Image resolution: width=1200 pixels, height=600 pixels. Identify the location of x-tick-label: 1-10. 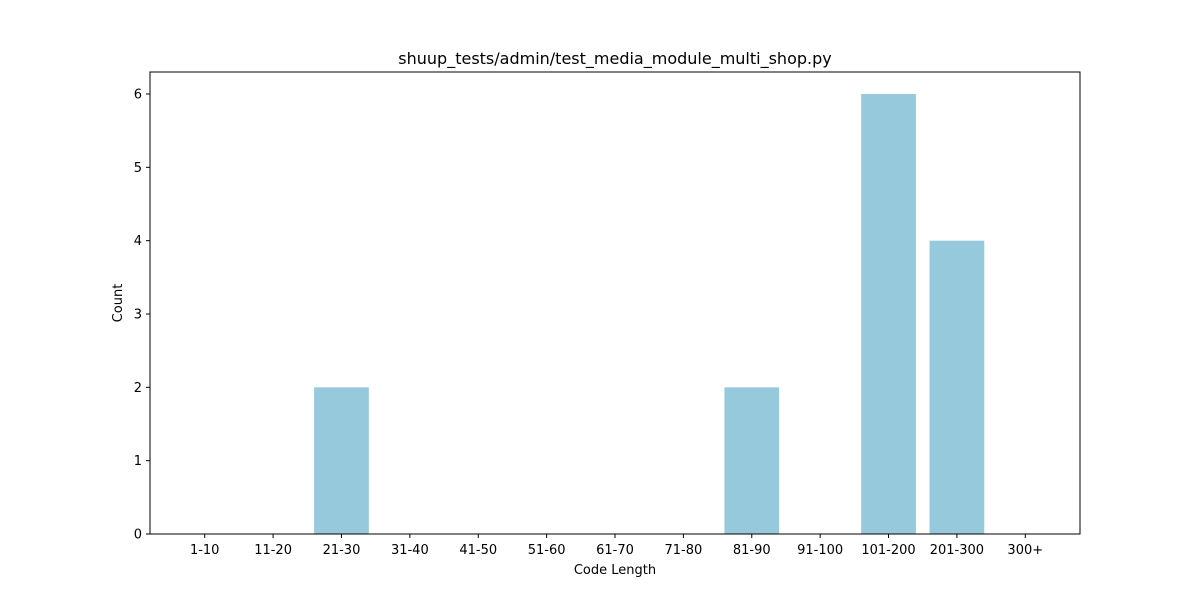
(205, 550).